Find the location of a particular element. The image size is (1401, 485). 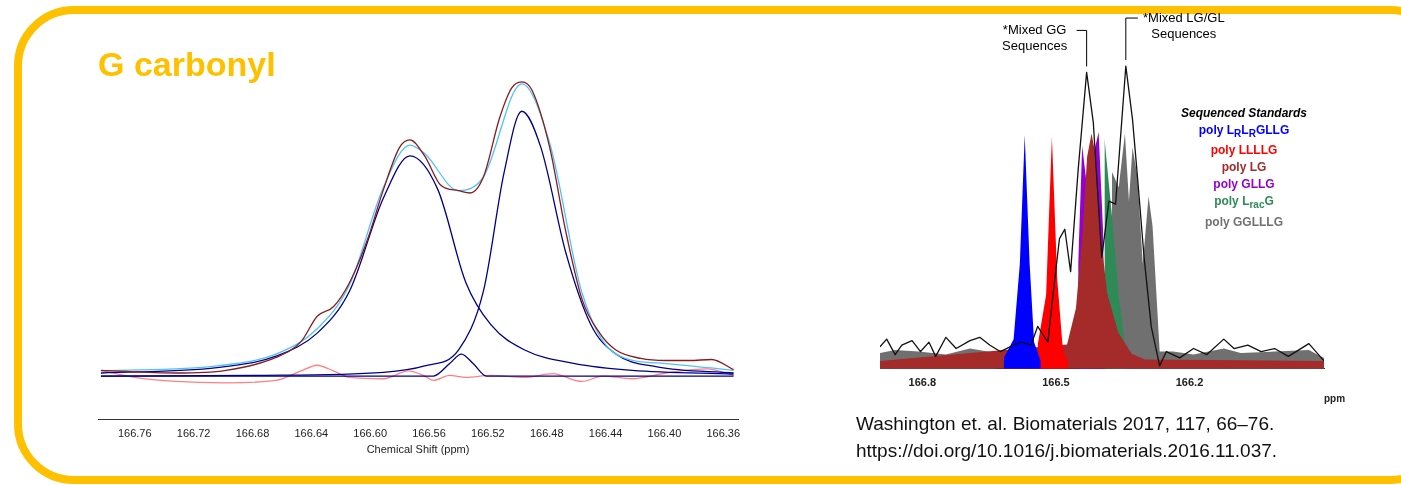

x-tick-label: 166.64 is located at coordinates (311, 433).